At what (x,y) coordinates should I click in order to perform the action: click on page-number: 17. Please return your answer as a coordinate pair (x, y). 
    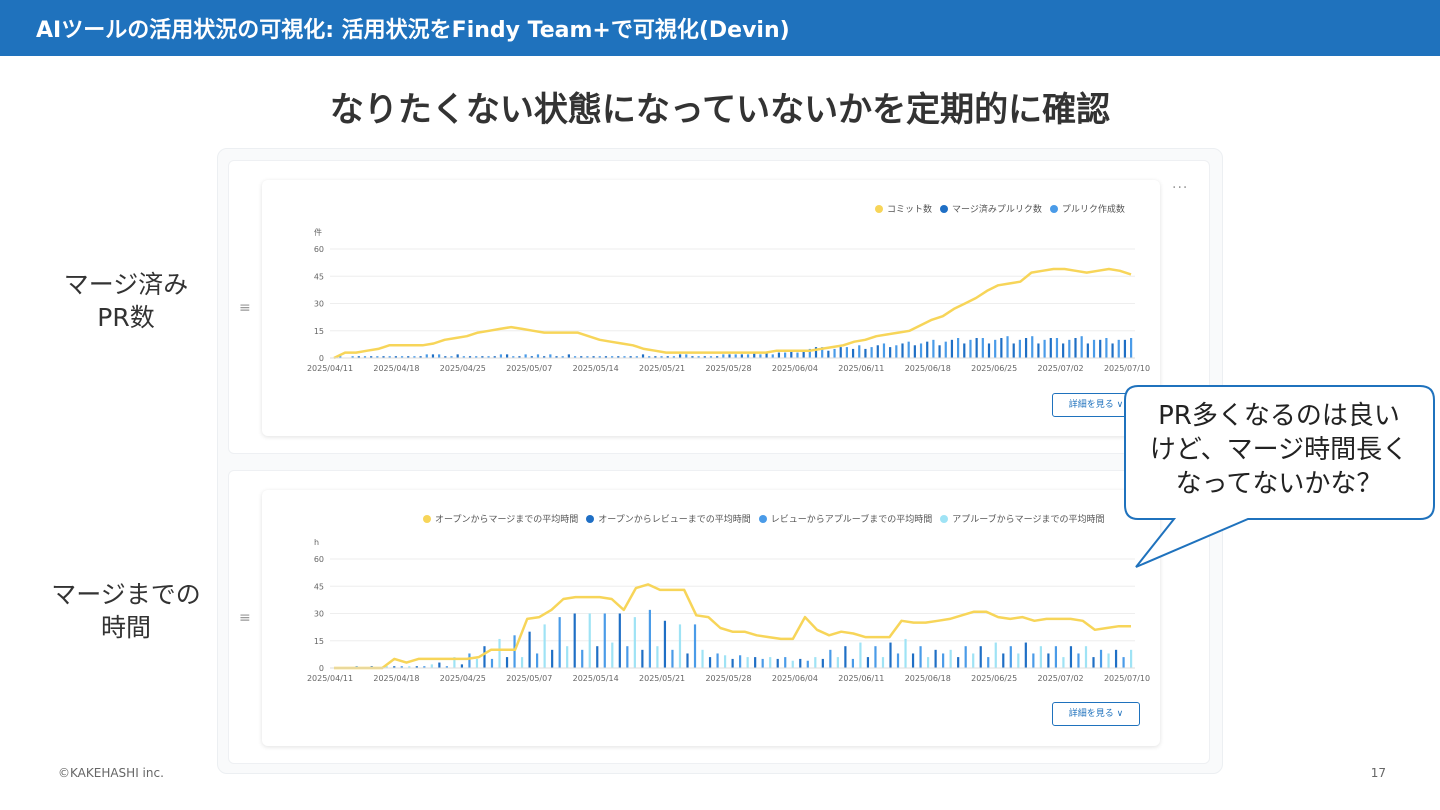
    Looking at the image, I should click on (1378, 773).